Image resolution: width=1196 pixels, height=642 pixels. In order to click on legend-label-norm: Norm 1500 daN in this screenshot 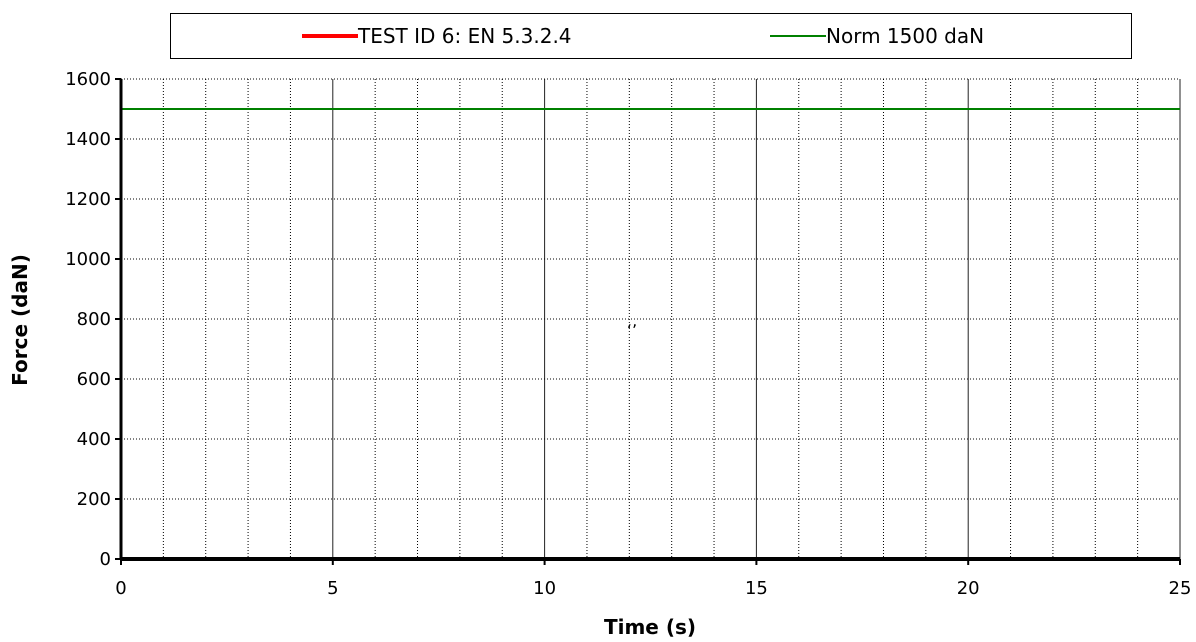, I will do `click(905, 36)`.